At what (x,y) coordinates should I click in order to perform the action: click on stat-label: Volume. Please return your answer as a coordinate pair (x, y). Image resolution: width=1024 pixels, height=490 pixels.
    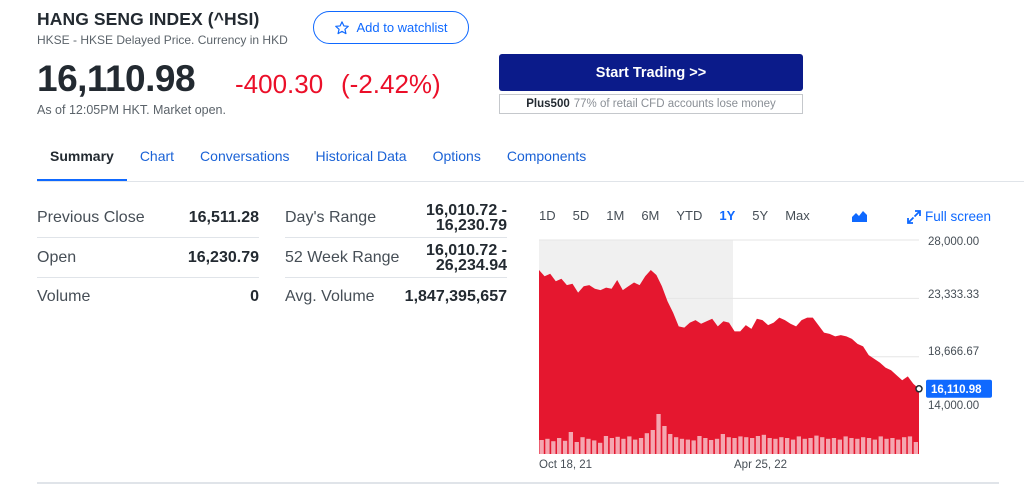
    Looking at the image, I should click on (64, 296).